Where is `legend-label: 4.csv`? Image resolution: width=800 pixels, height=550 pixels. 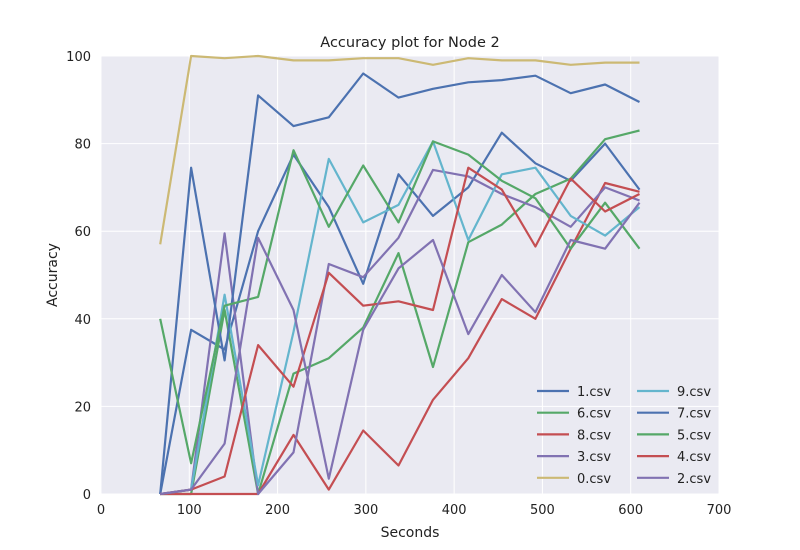
legend-label: 4.csv is located at coordinates (694, 457).